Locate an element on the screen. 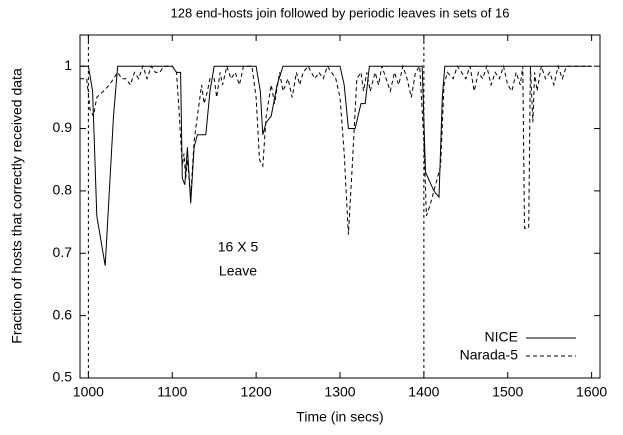 This screenshot has width=623, height=435. y-tick-label: 0.6 is located at coordinates (63, 314).